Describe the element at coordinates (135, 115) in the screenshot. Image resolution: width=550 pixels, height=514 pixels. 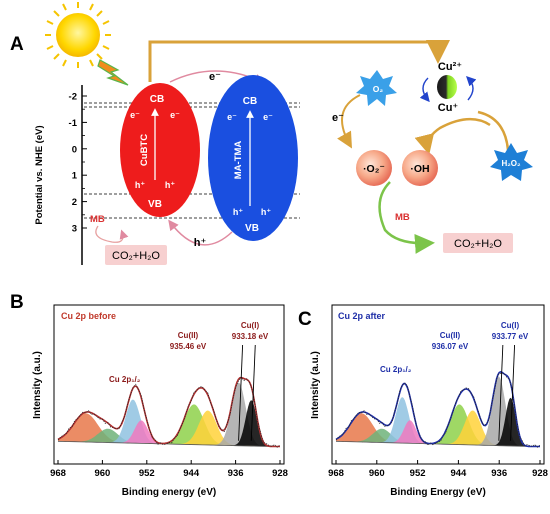
I see `cubtc-electron-1: e⁻` at that location.